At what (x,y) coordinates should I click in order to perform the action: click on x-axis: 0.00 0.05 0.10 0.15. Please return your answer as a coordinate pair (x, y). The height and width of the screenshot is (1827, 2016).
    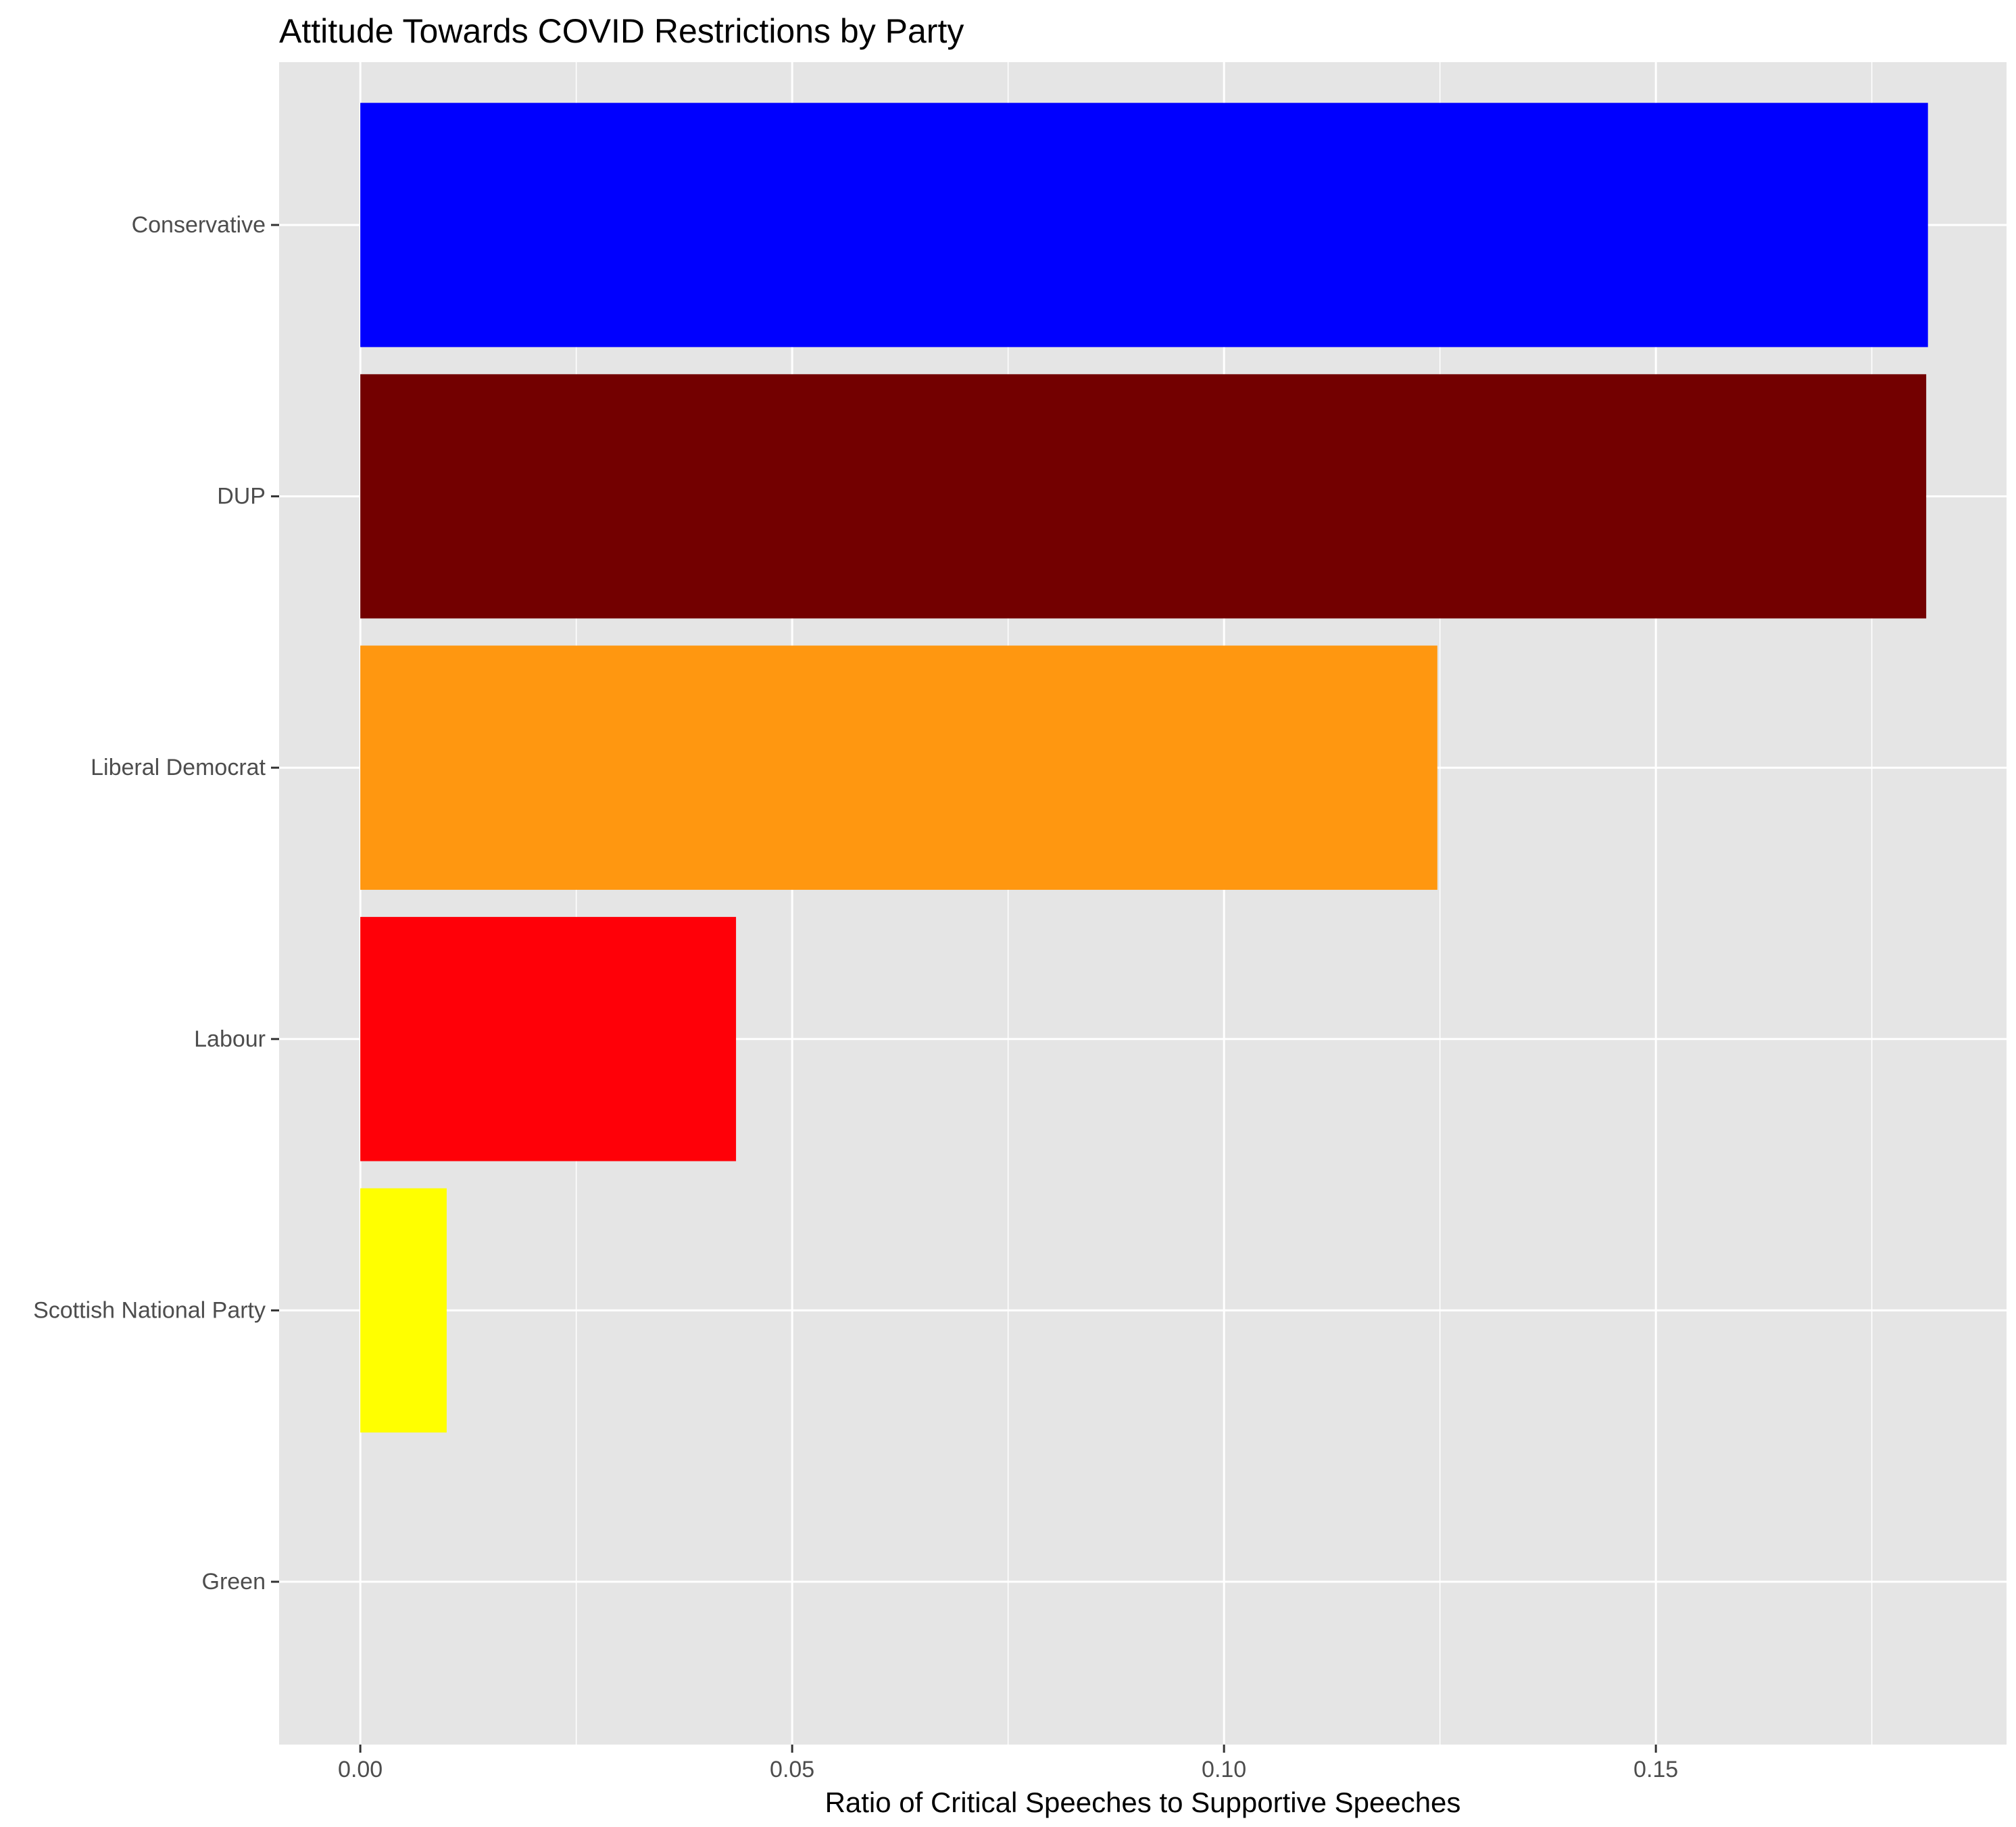
    Looking at the image, I should click on (1008, 1764).